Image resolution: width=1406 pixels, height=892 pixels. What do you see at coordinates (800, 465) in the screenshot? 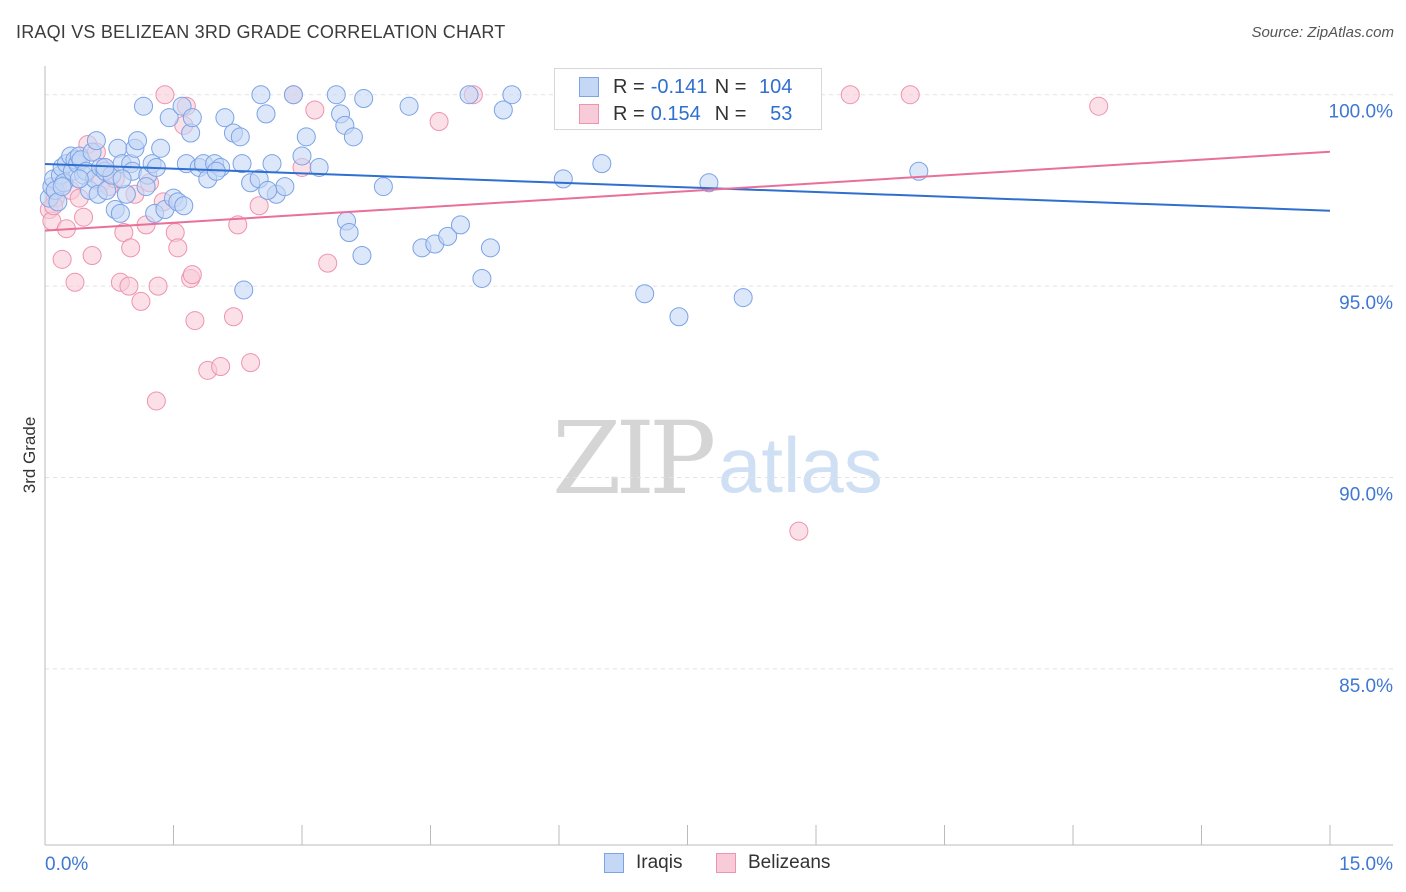
I see `watermark-atlas: atlas` at bounding box center [800, 465].